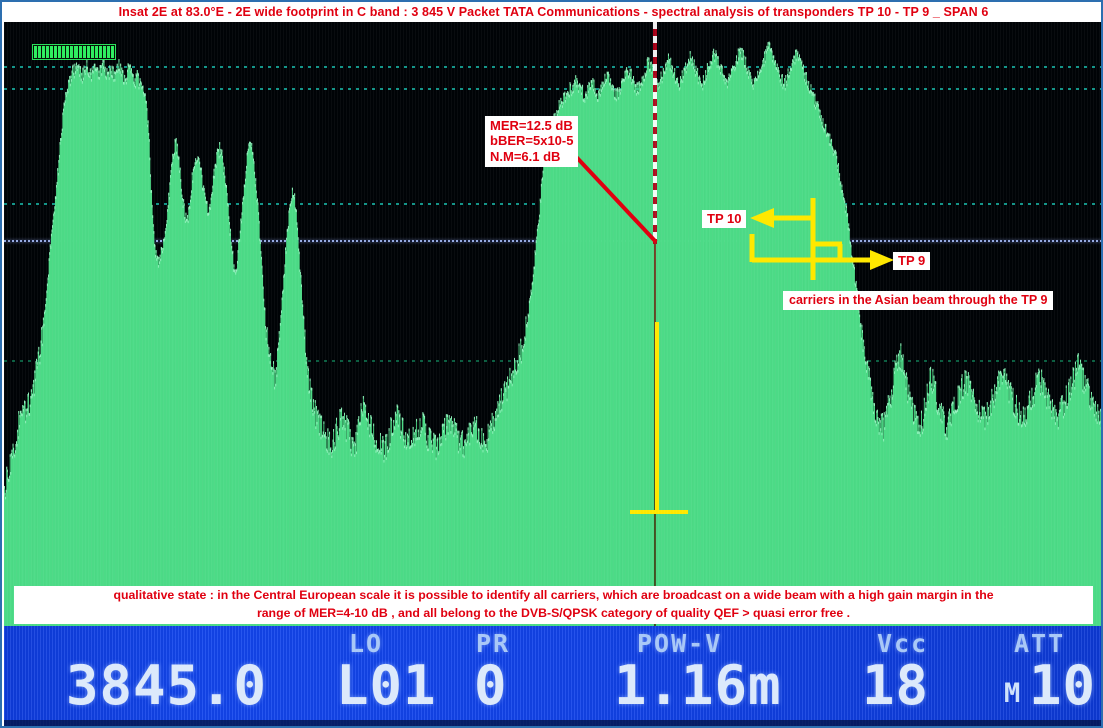 This screenshot has width=1103, height=728. What do you see at coordinates (74, 52) in the screenshot?
I see `signal-strength-bargraph` at bounding box center [74, 52].